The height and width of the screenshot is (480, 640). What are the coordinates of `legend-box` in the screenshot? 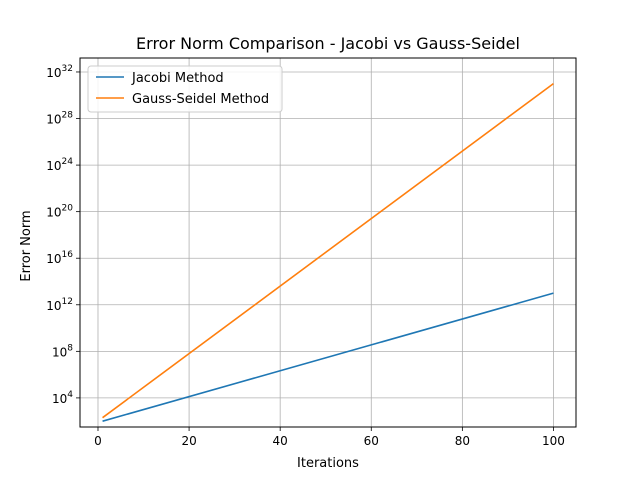 It's located at (185, 89).